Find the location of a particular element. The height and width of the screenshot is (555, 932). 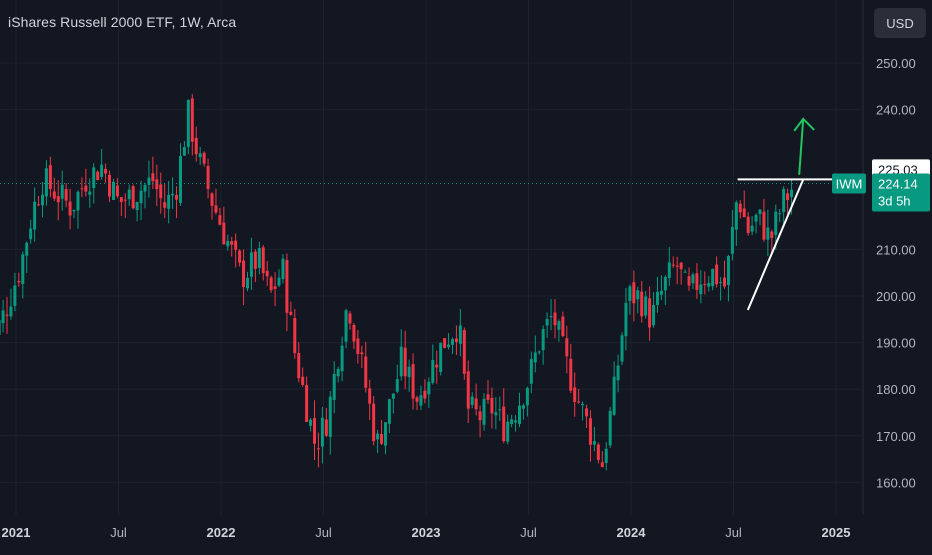

y-tick-label: 170.00 is located at coordinates (896, 436).